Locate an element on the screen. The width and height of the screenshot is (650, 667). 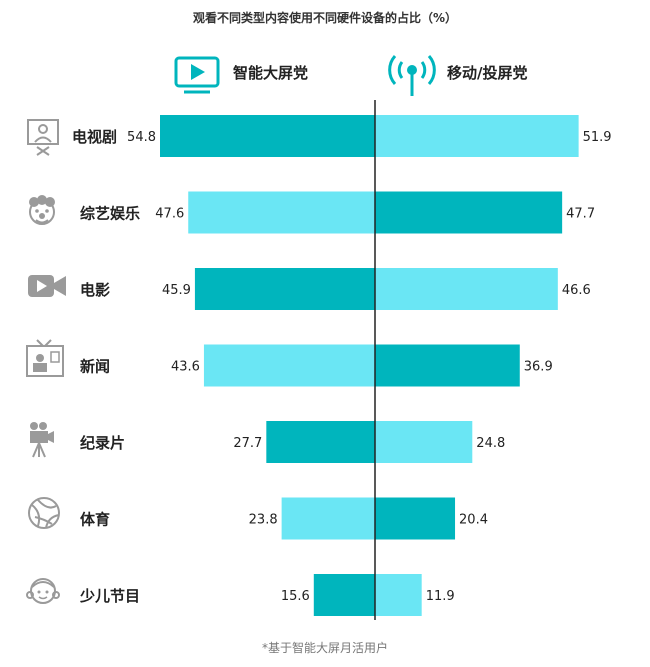
film-camera-icon is located at coordinates (42, 440).